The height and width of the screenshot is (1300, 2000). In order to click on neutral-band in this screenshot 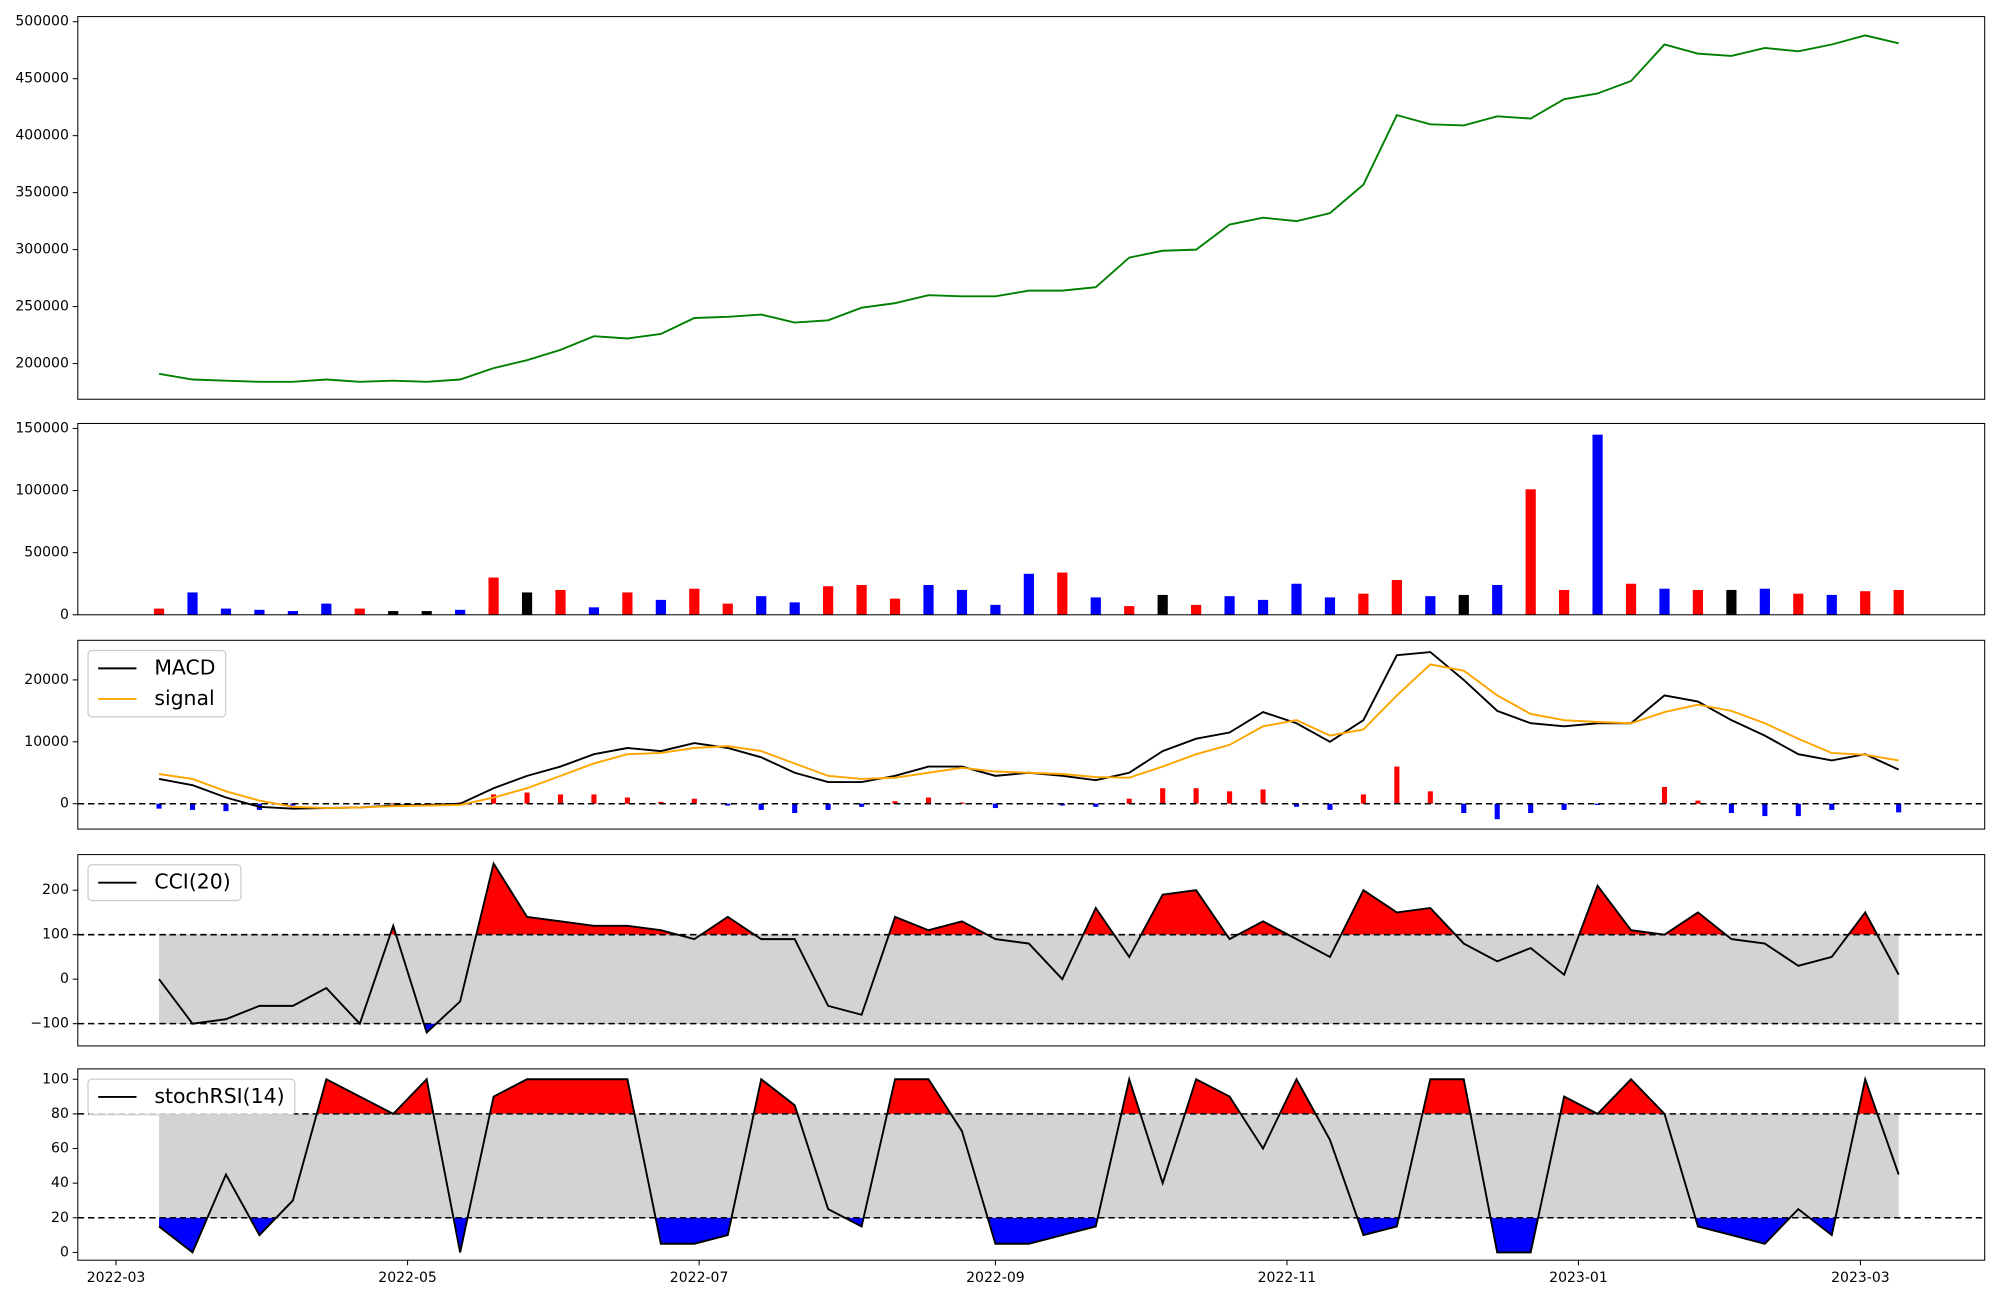, I will do `click(1029, 979)`.